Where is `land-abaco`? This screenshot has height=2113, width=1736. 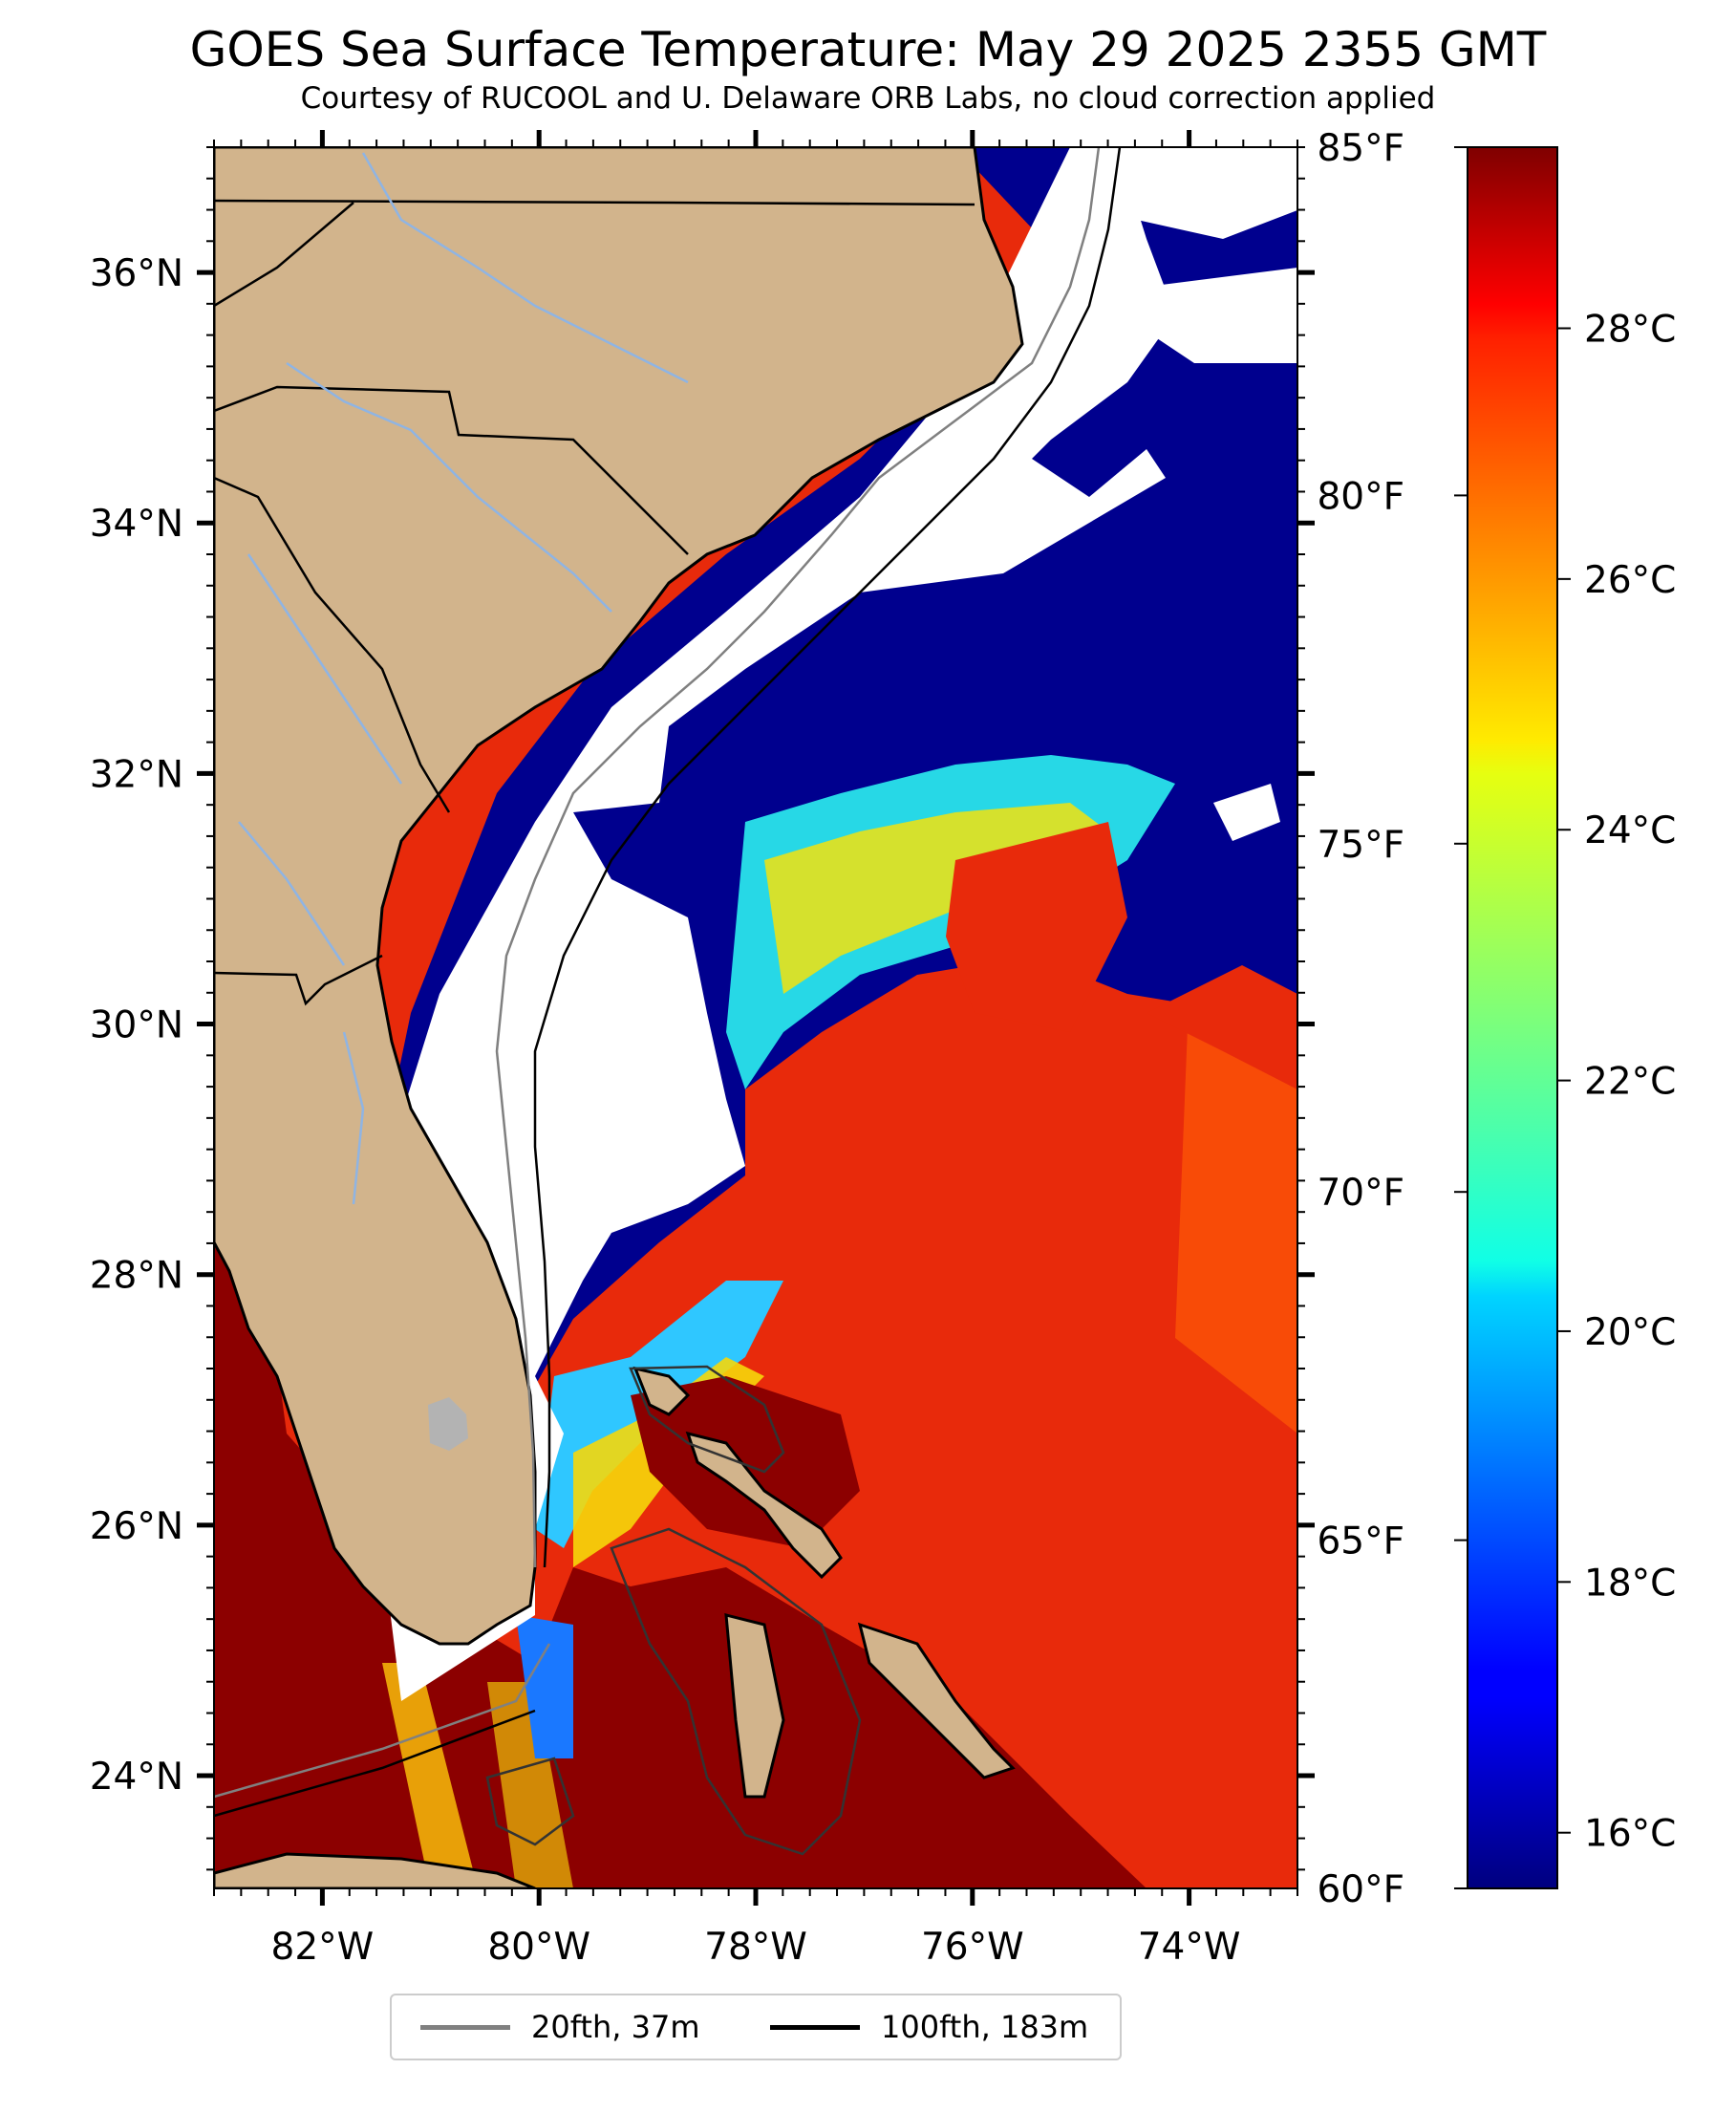 land-abaco is located at coordinates (764, 1505).